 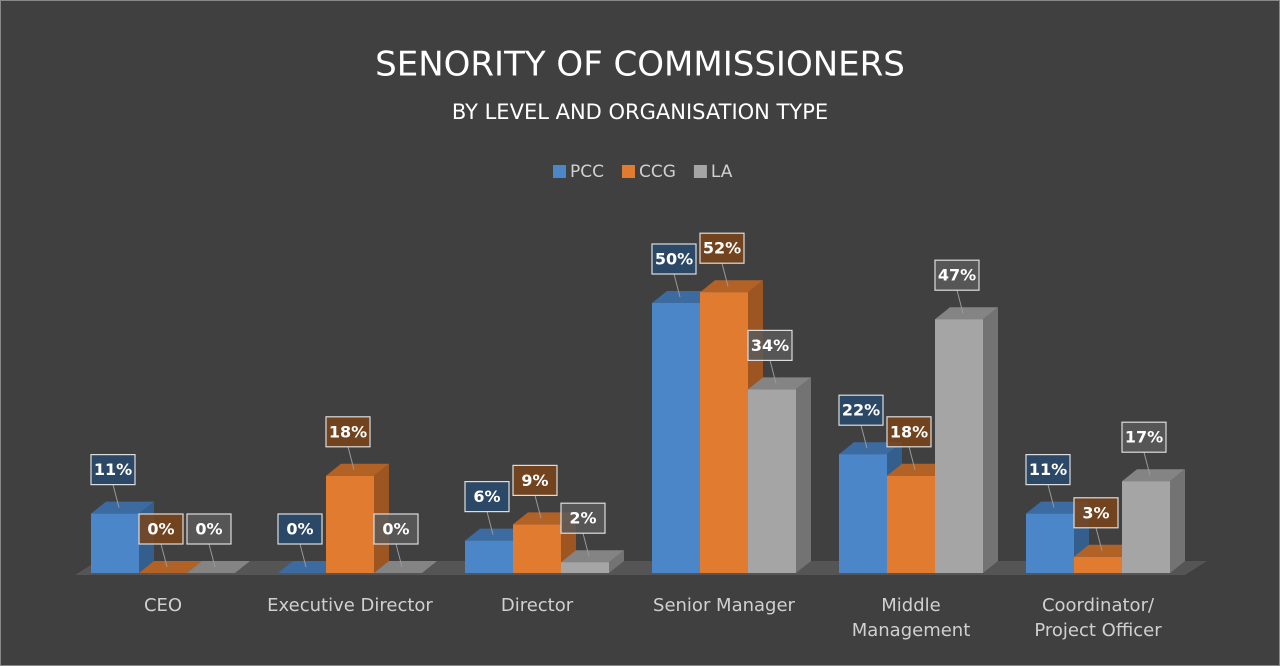 I want to click on x-tick-label: Director, so click(x=537, y=605).